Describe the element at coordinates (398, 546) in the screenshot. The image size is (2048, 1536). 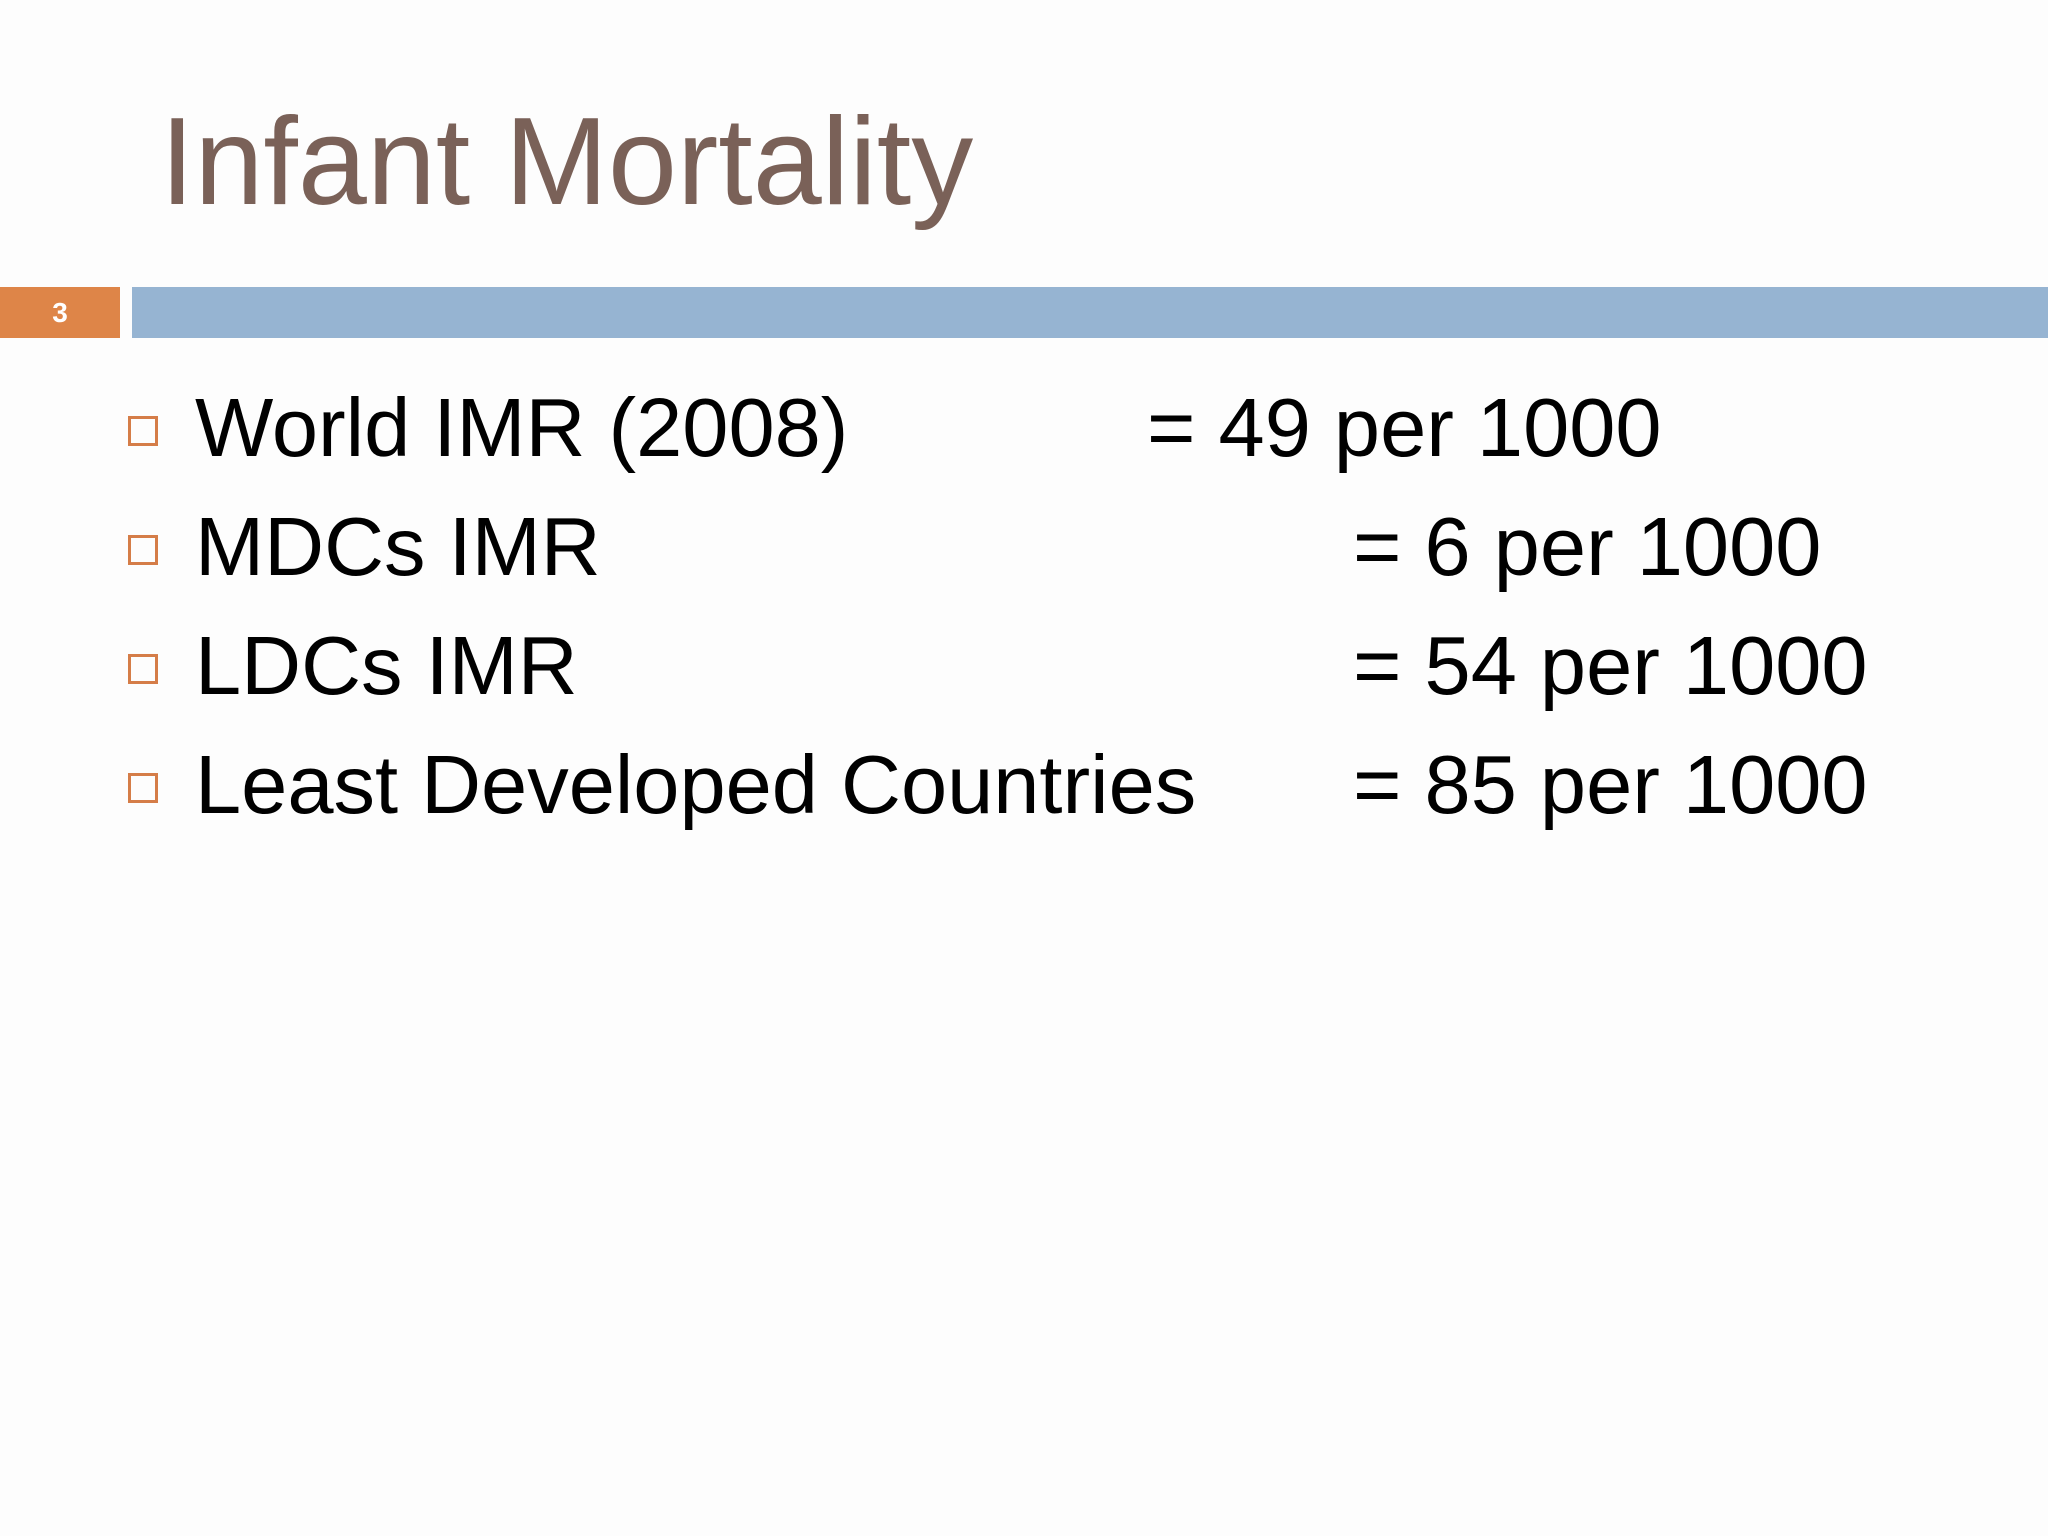
I see `bullet-label: MDCs IMR` at that location.